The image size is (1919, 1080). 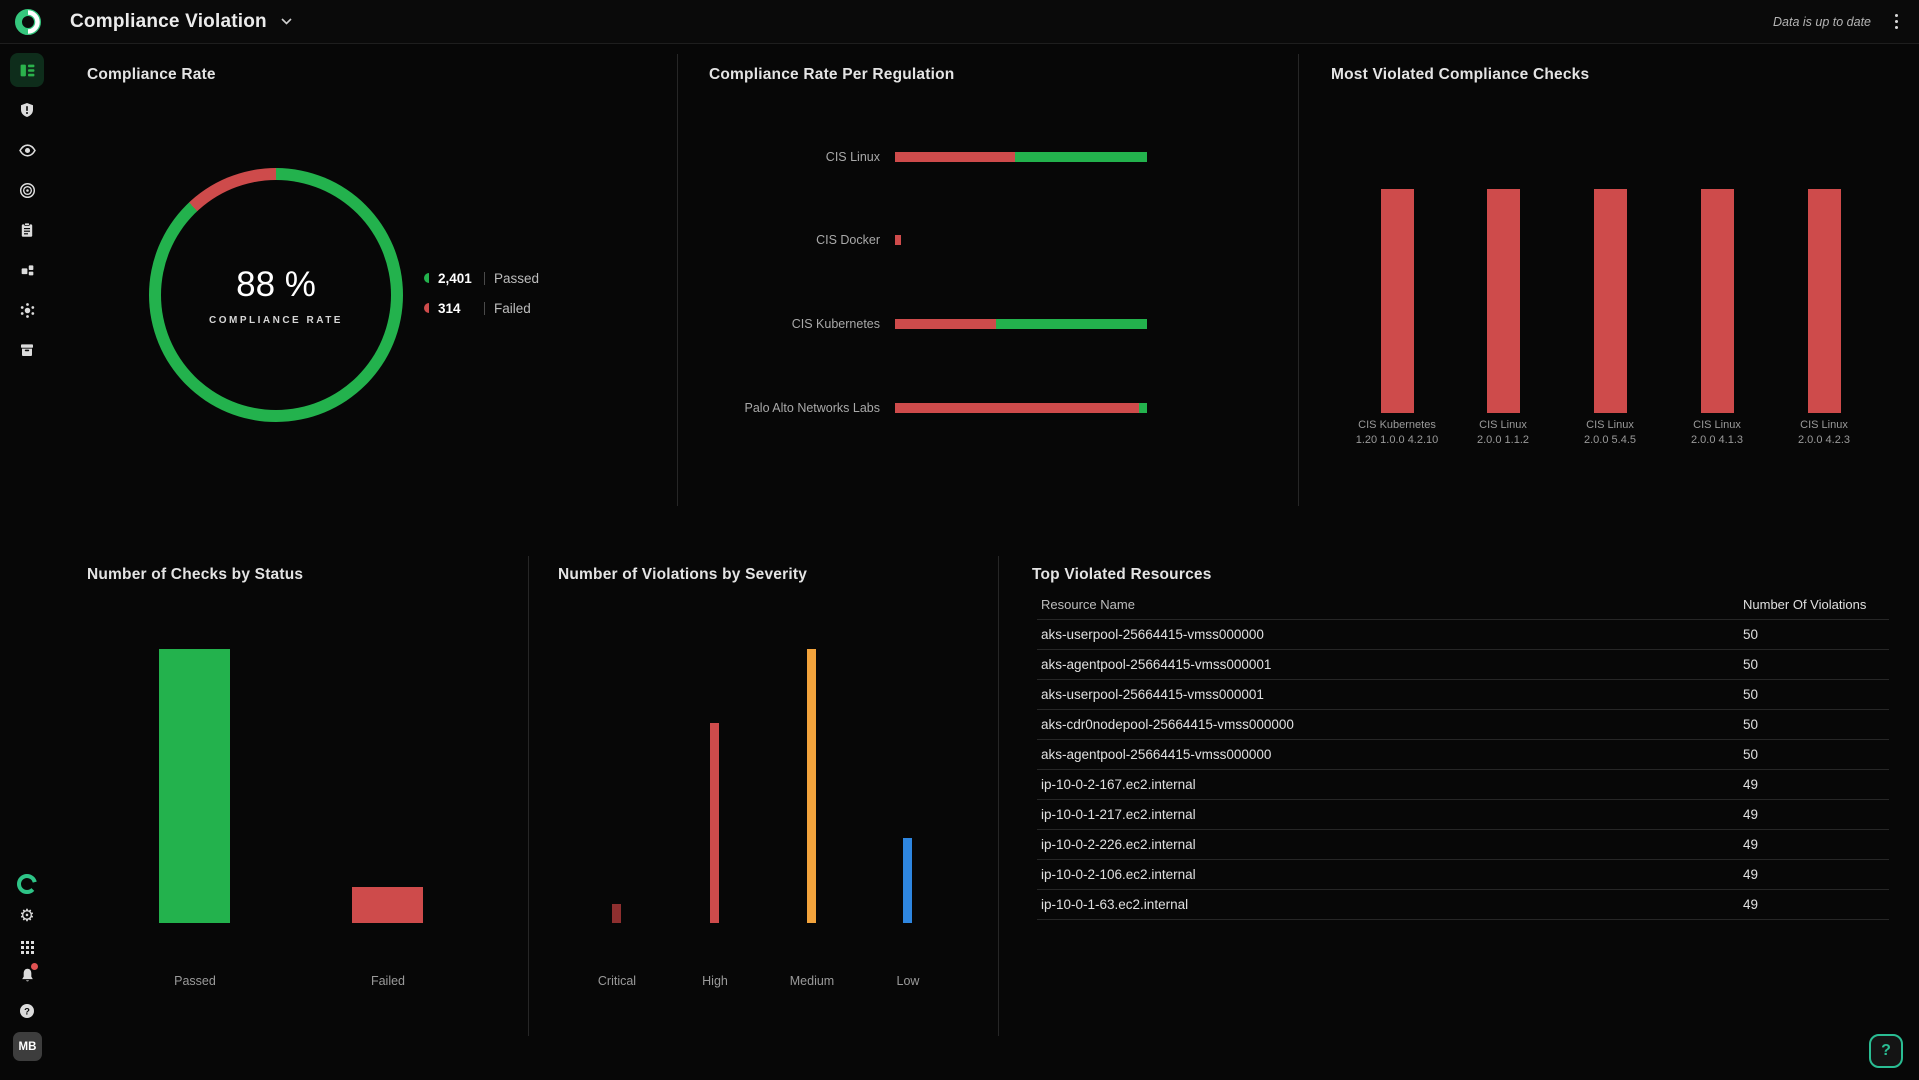 I want to click on legend-item-passed: 2,401 Passed, so click(x=481, y=278).